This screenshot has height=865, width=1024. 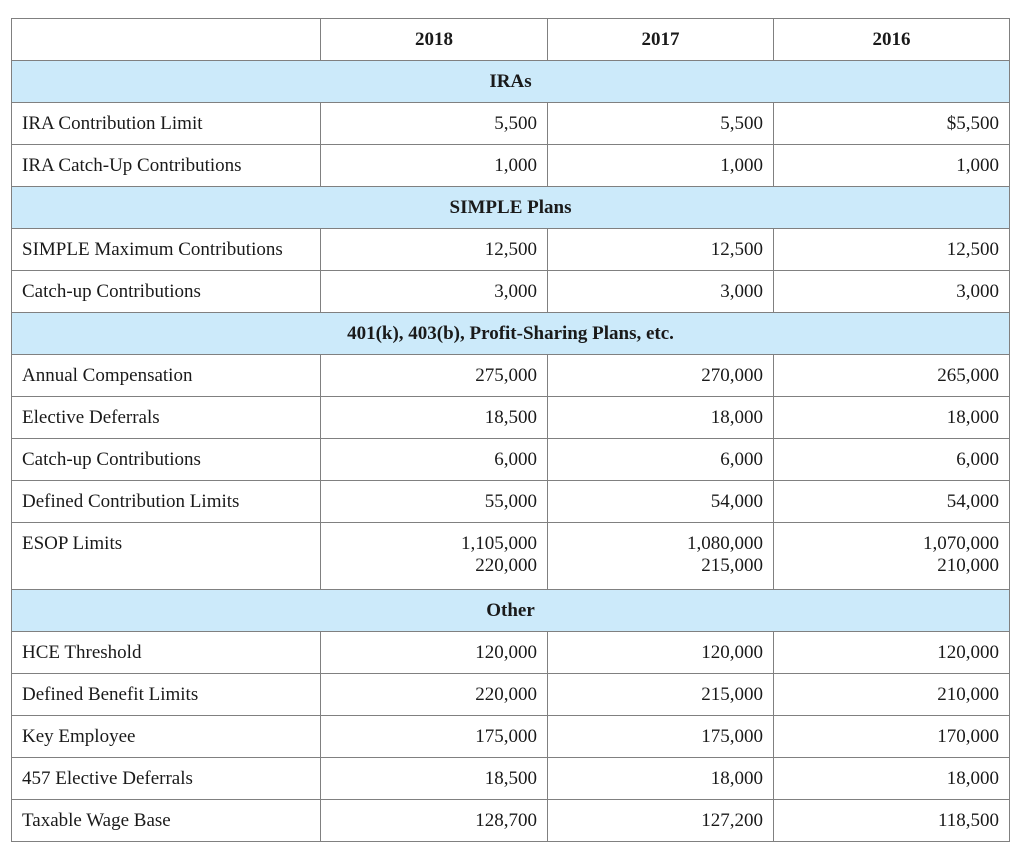 What do you see at coordinates (891, 556) in the screenshot?
I see `value-cell: 1,070,000 210,000` at bounding box center [891, 556].